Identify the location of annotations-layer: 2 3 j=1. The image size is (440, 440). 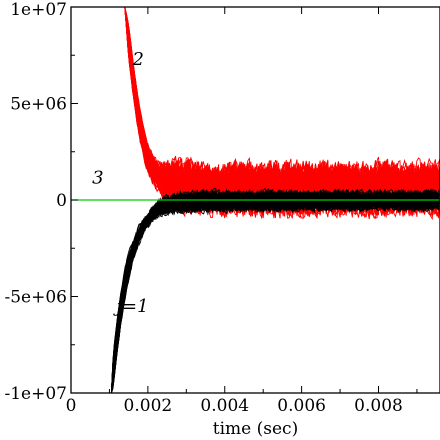
(120, 183).